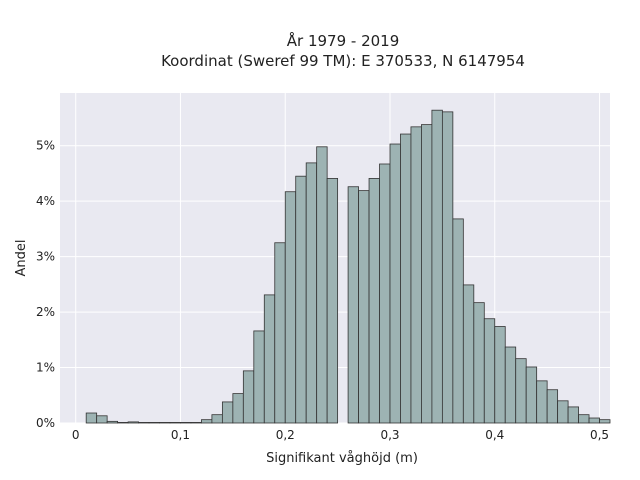 The height and width of the screenshot is (480, 640). What do you see at coordinates (45, 423) in the screenshot?
I see `y-tick-label-0: 0%` at bounding box center [45, 423].